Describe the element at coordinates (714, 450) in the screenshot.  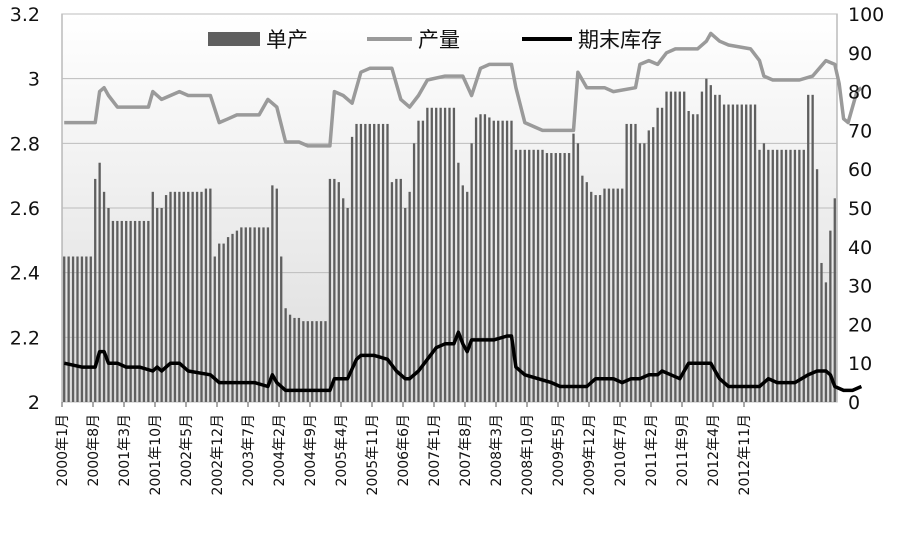
I see `x-tick-label: 2012年4月` at that location.